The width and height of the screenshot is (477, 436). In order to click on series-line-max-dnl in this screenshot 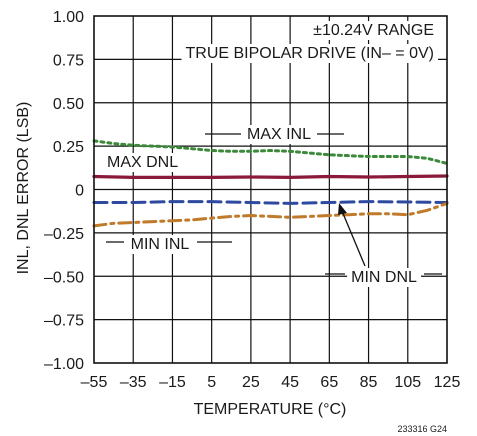, I will do `click(270, 176)`.